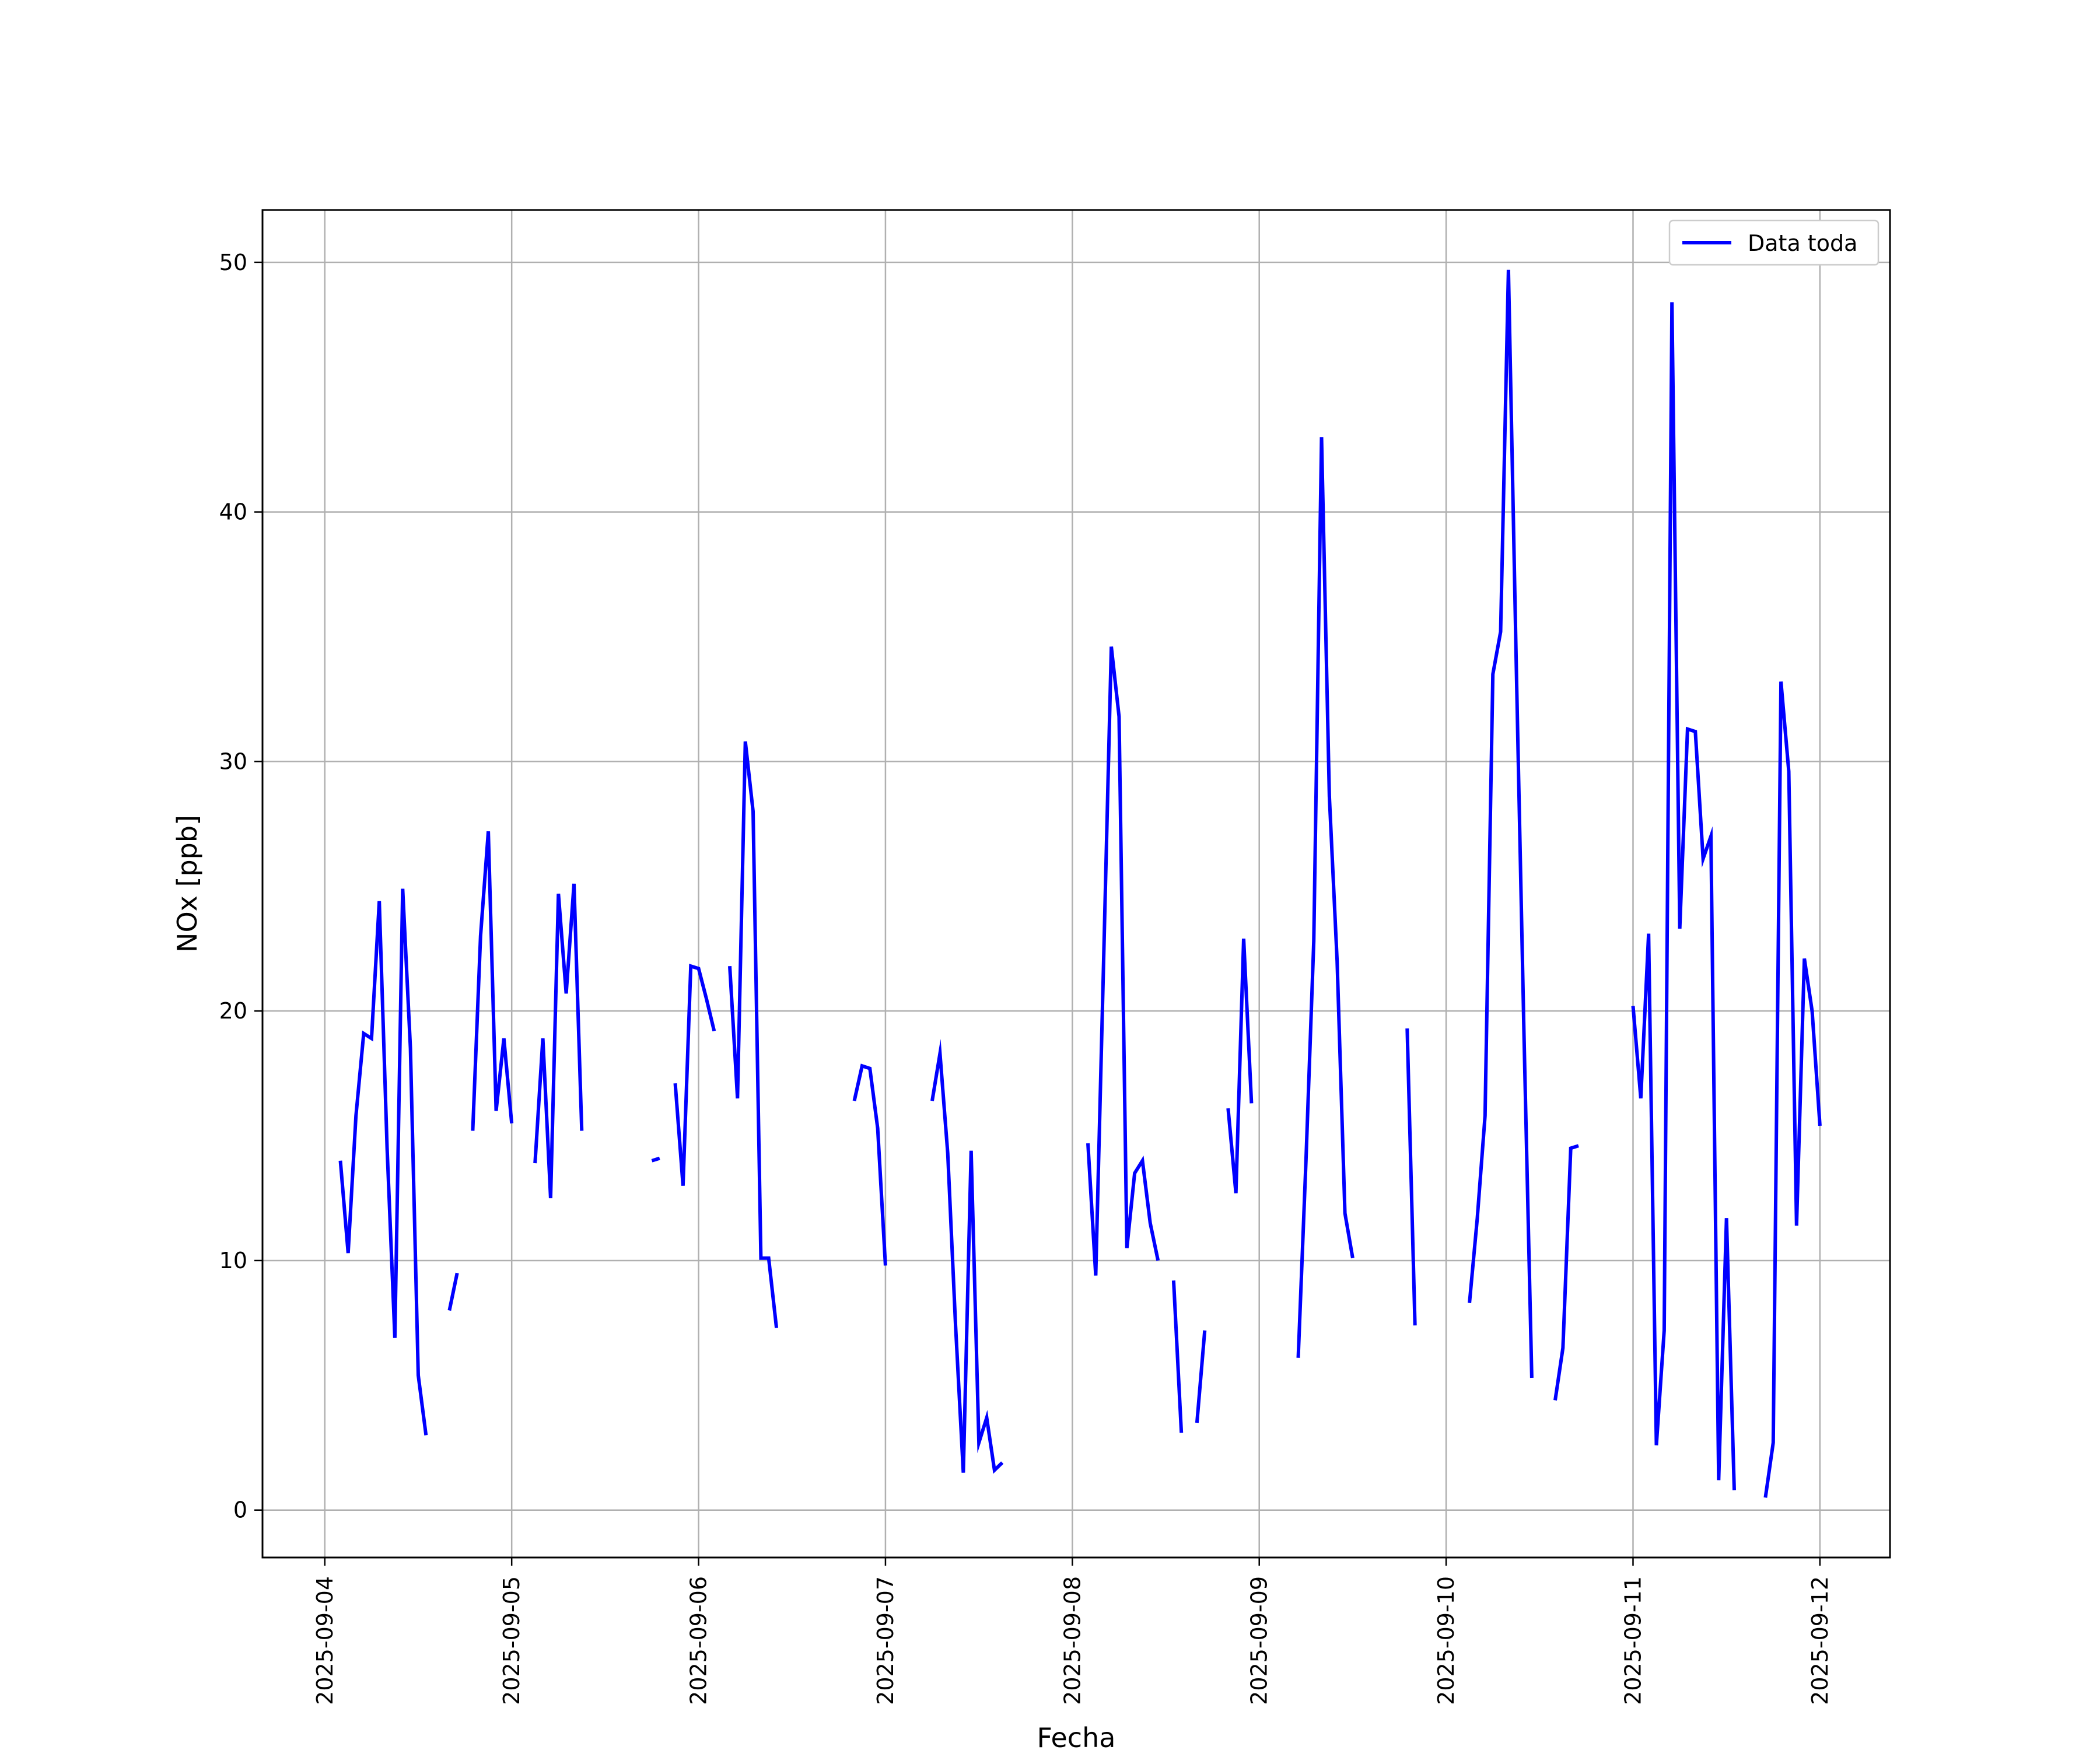  I want to click on legend-box, so click(1774, 242).